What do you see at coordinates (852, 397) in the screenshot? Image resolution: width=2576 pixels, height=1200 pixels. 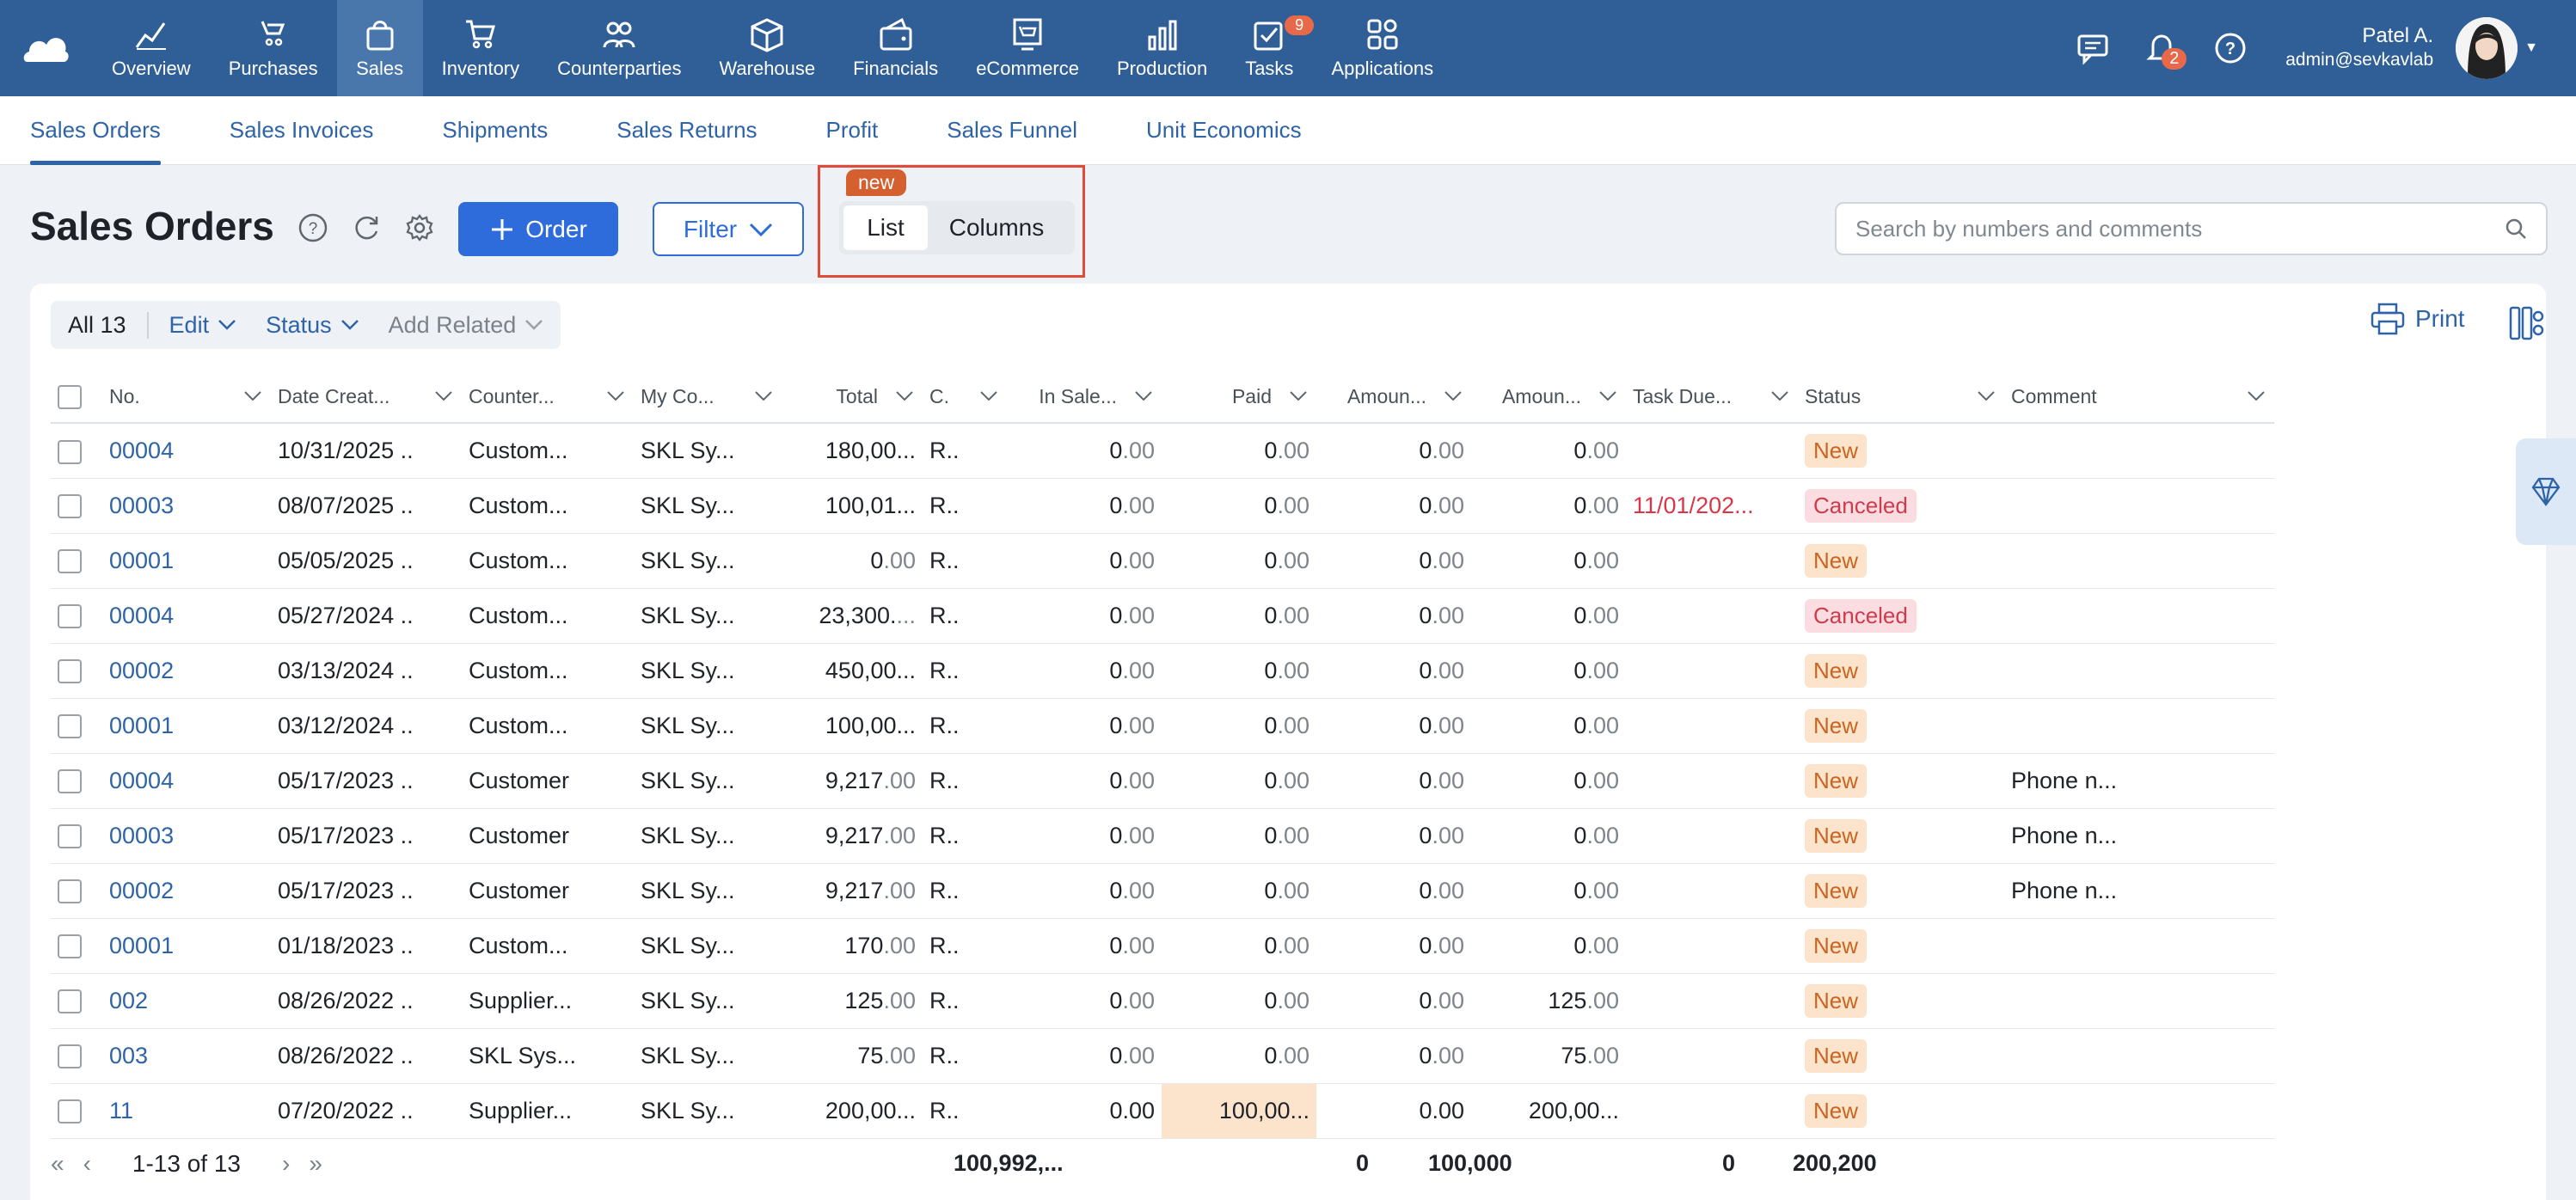 I see `column-header: Total` at bounding box center [852, 397].